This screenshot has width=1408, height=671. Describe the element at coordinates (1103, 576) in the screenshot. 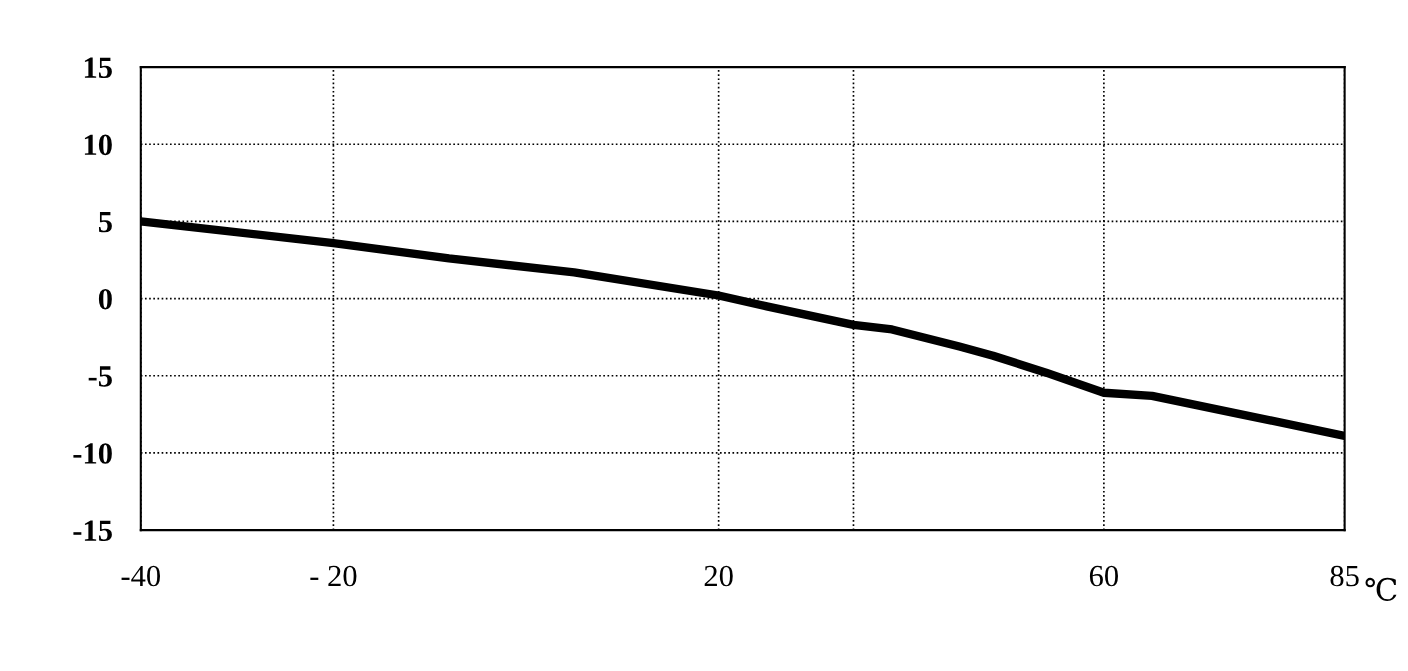

I see `x-tick-label: 60` at that location.